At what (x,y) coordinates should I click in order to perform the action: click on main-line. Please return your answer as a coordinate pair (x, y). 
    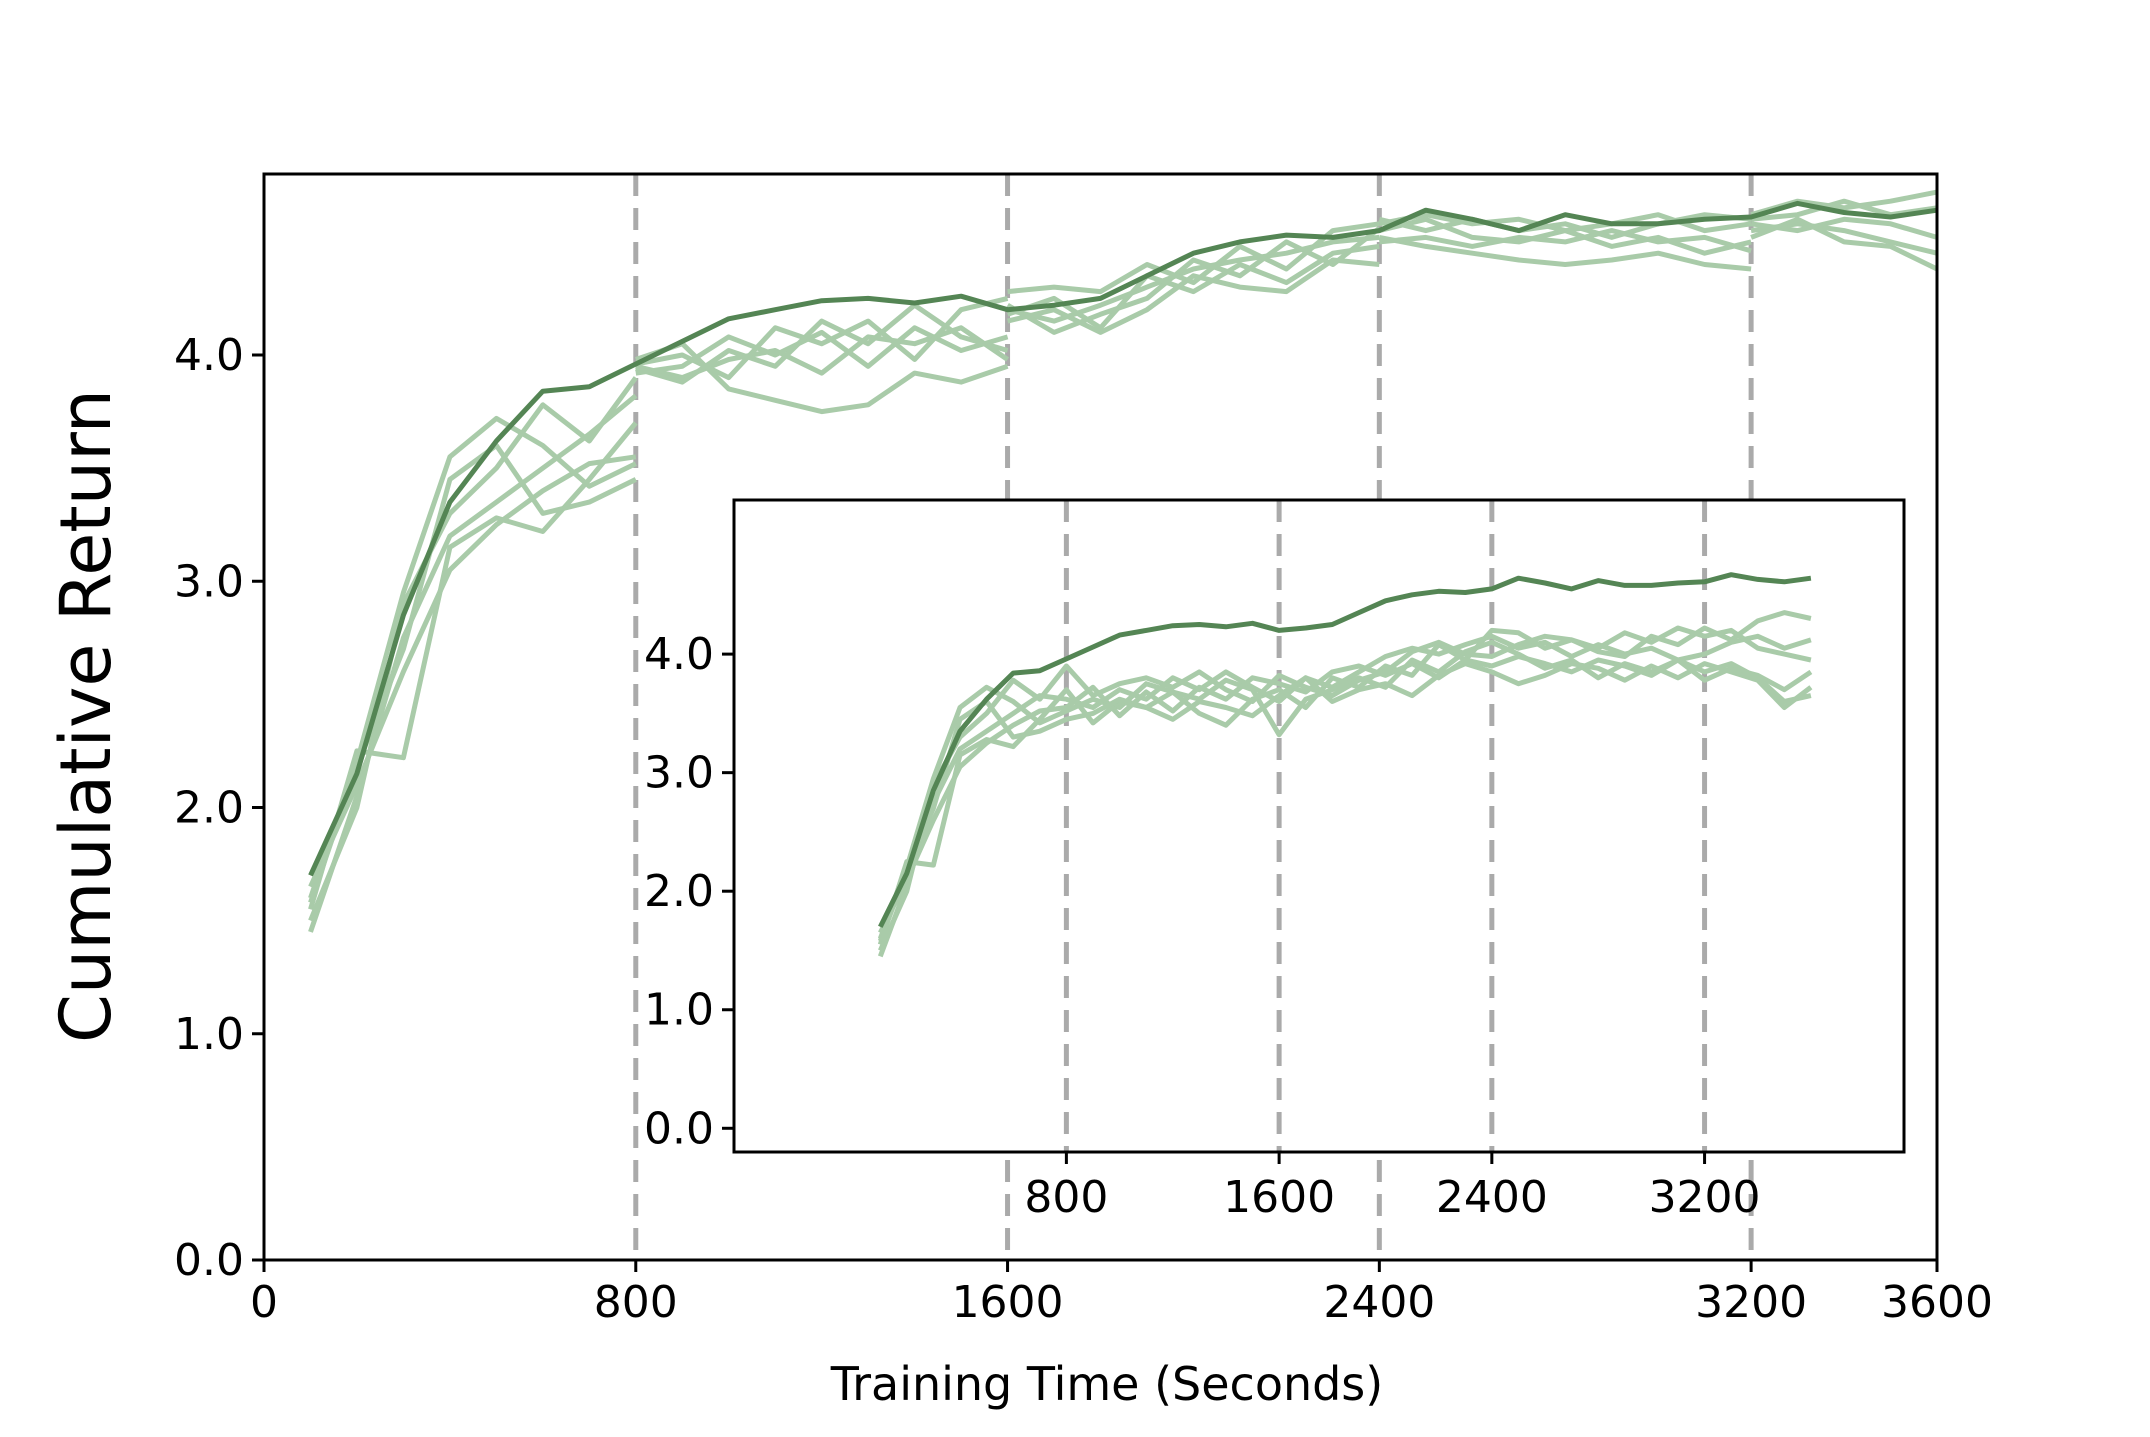
    Looking at the image, I should click on (1345, 750).